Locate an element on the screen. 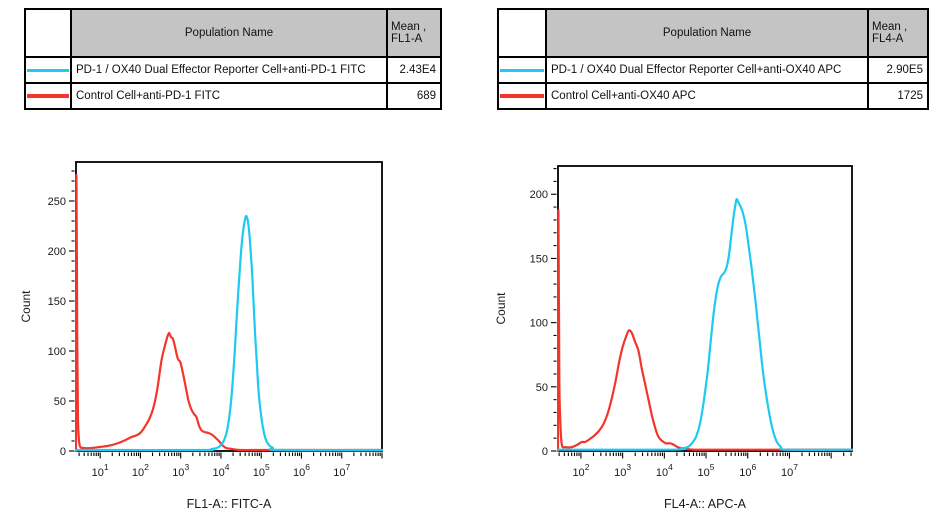  mean-header: Mean , FL4-A is located at coordinates (898, 33).